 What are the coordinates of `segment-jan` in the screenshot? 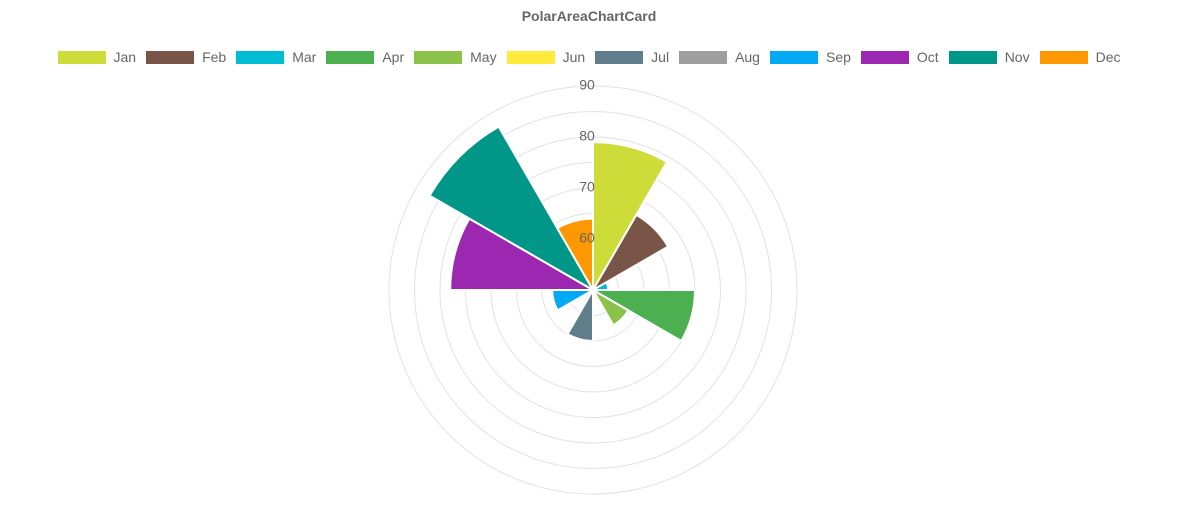 It's located at (630, 217).